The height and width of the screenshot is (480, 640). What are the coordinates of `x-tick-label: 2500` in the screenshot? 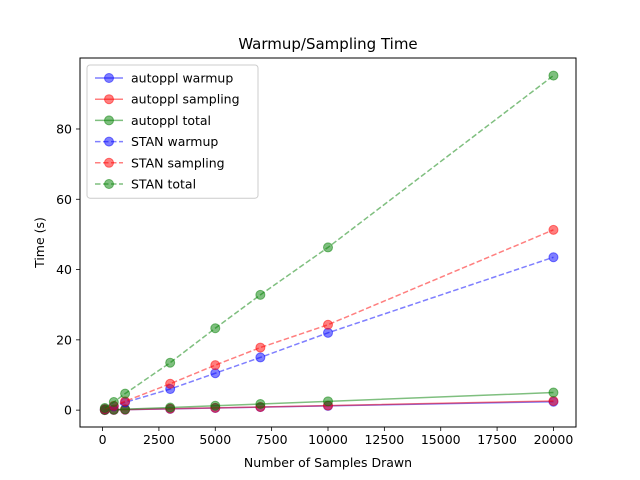 It's located at (159, 439).